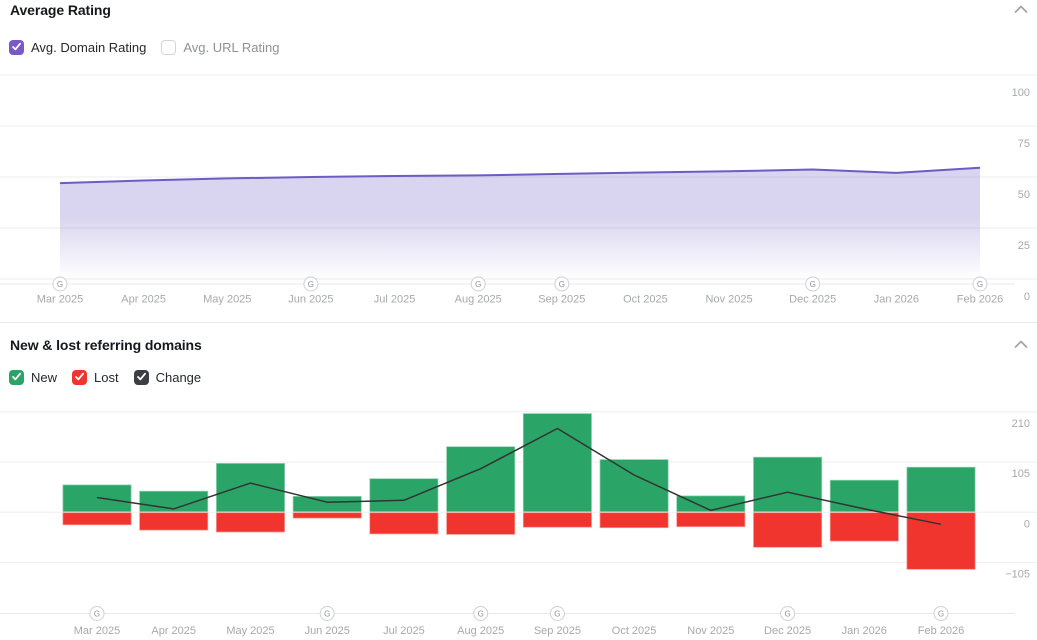 The height and width of the screenshot is (640, 1037). What do you see at coordinates (480, 631) in the screenshot?
I see `x-axis-label: Aug 2025` at bounding box center [480, 631].